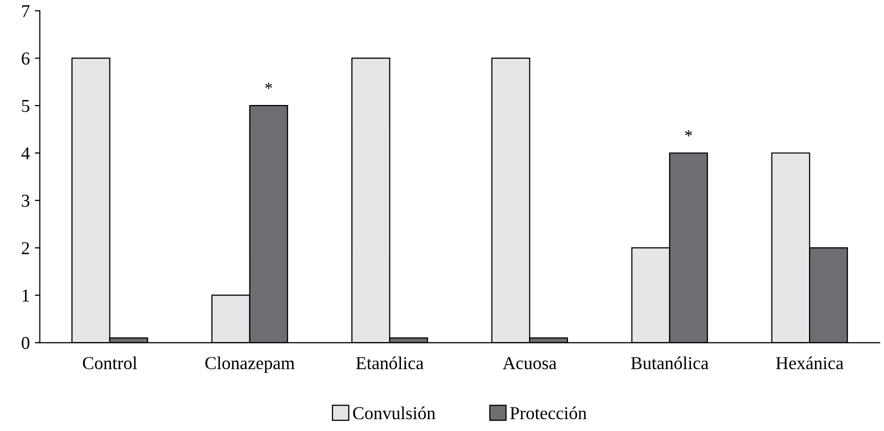 Image resolution: width=884 pixels, height=431 pixels. I want to click on y-tick-label: 1, so click(25, 296).